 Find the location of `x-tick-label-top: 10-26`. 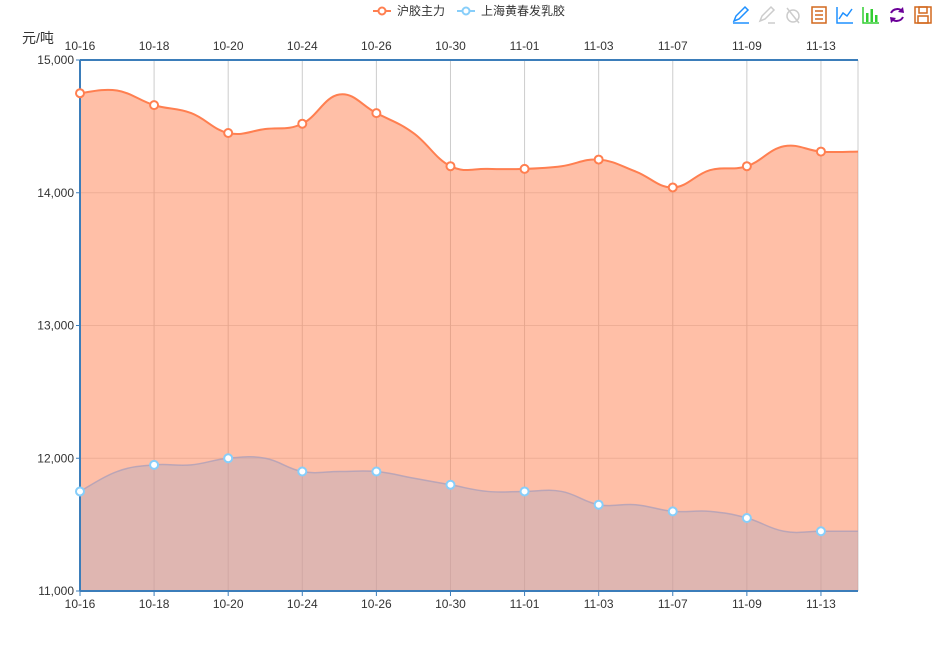

x-tick-label-top: 10-26 is located at coordinates (376, 46).